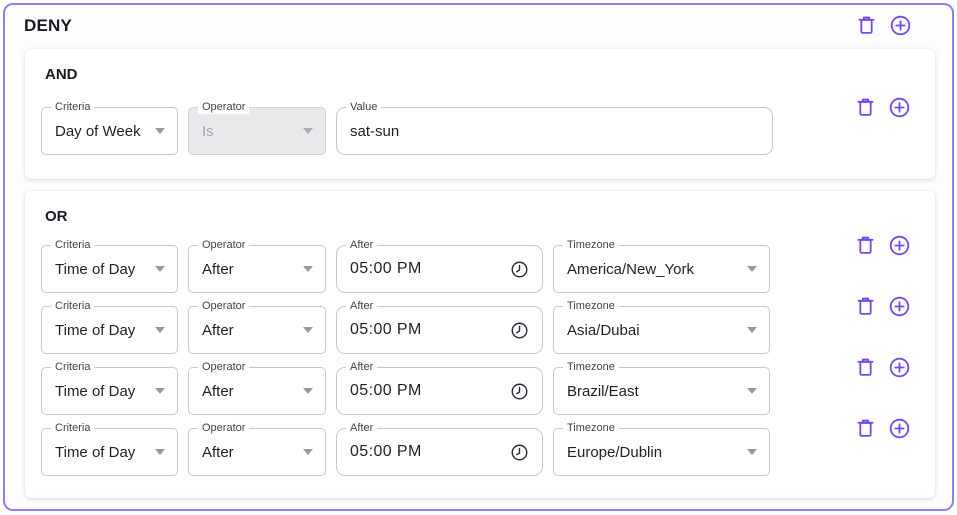  I want to click on and-group-title: AND, so click(61, 74).